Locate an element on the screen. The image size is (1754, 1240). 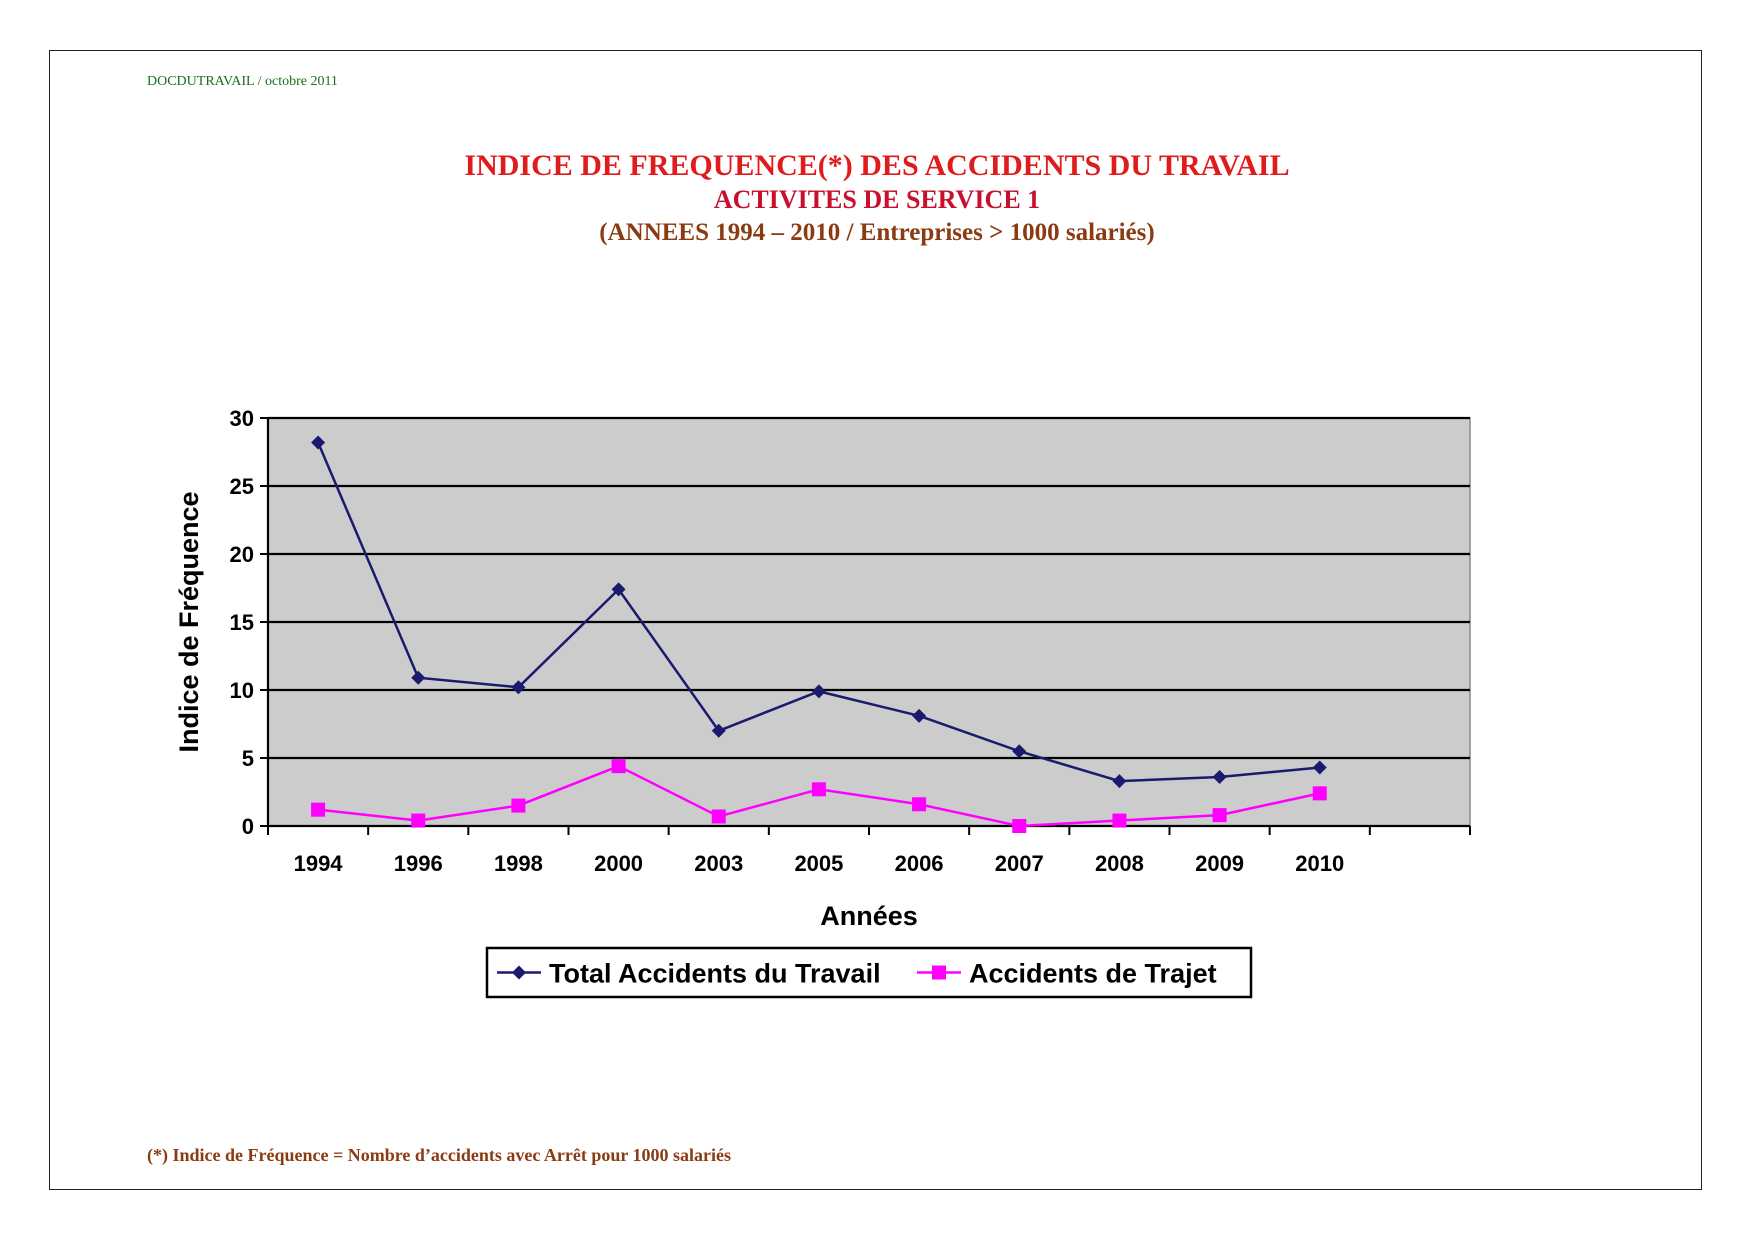
chart-subtitle: ACTIVITES DE SERVICE 1 is located at coordinates (877, 199).